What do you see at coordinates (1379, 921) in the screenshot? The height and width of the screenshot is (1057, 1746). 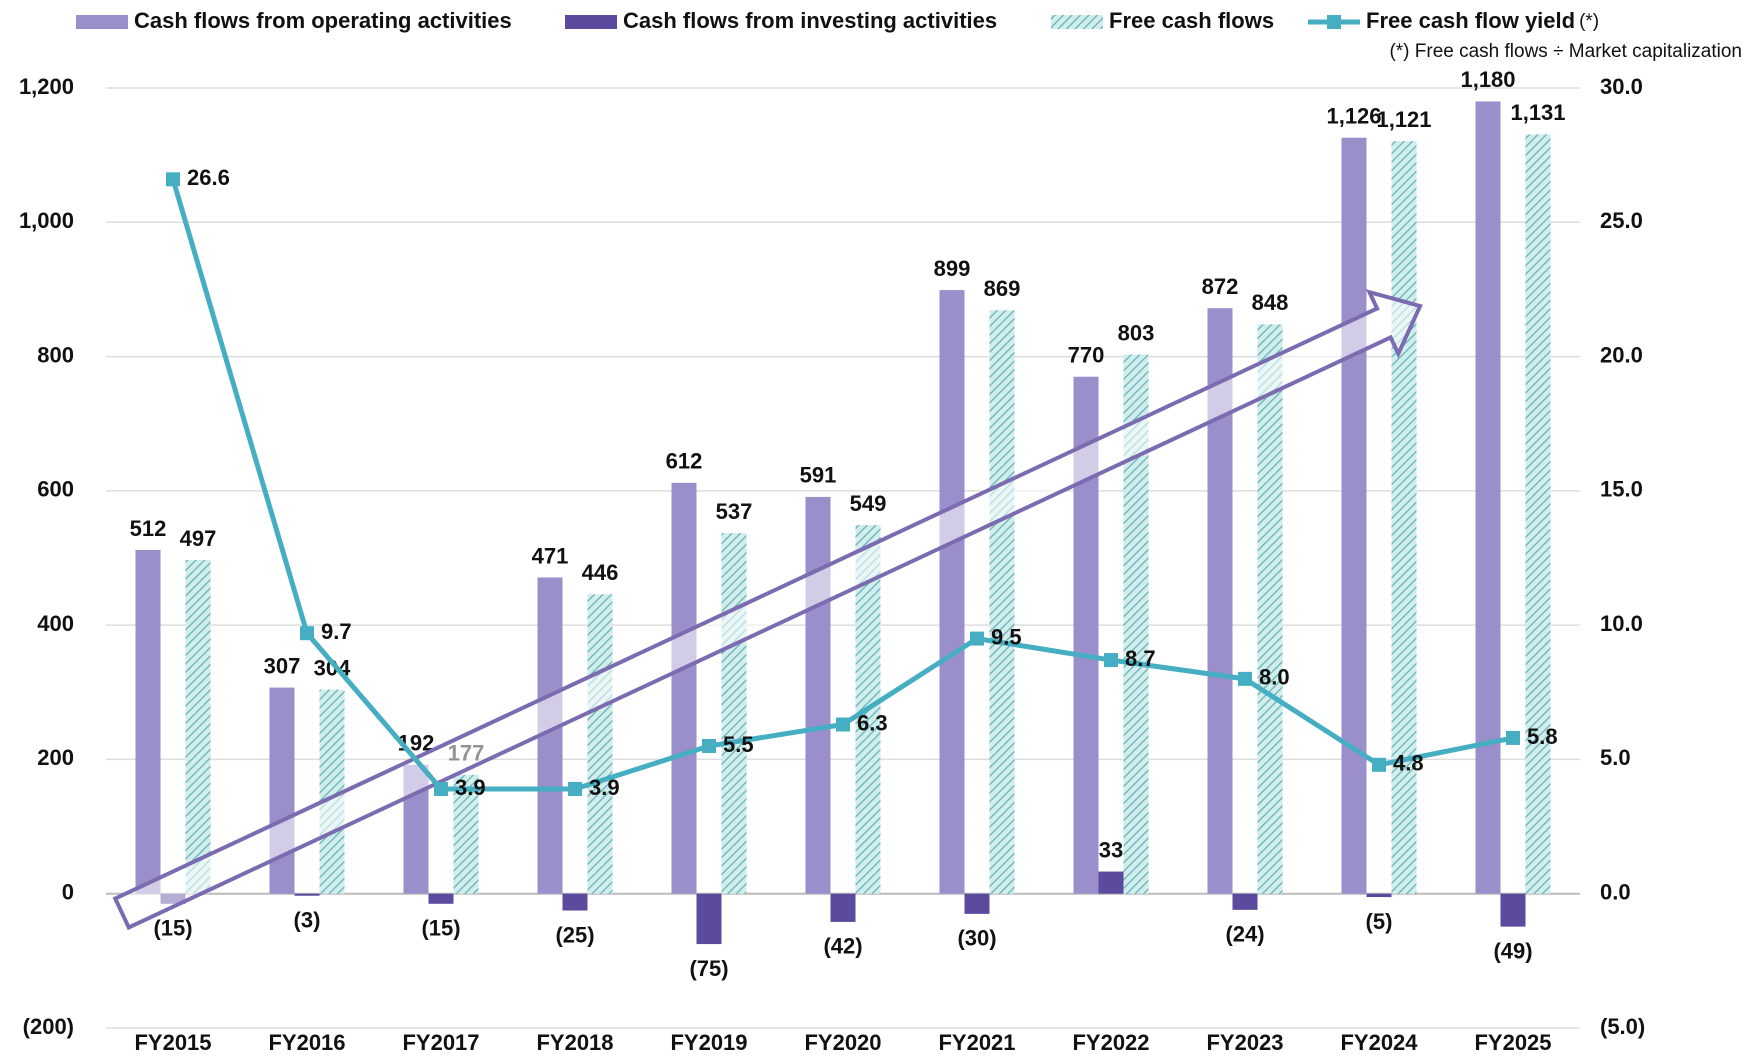 I see `value-label: (5)` at bounding box center [1379, 921].